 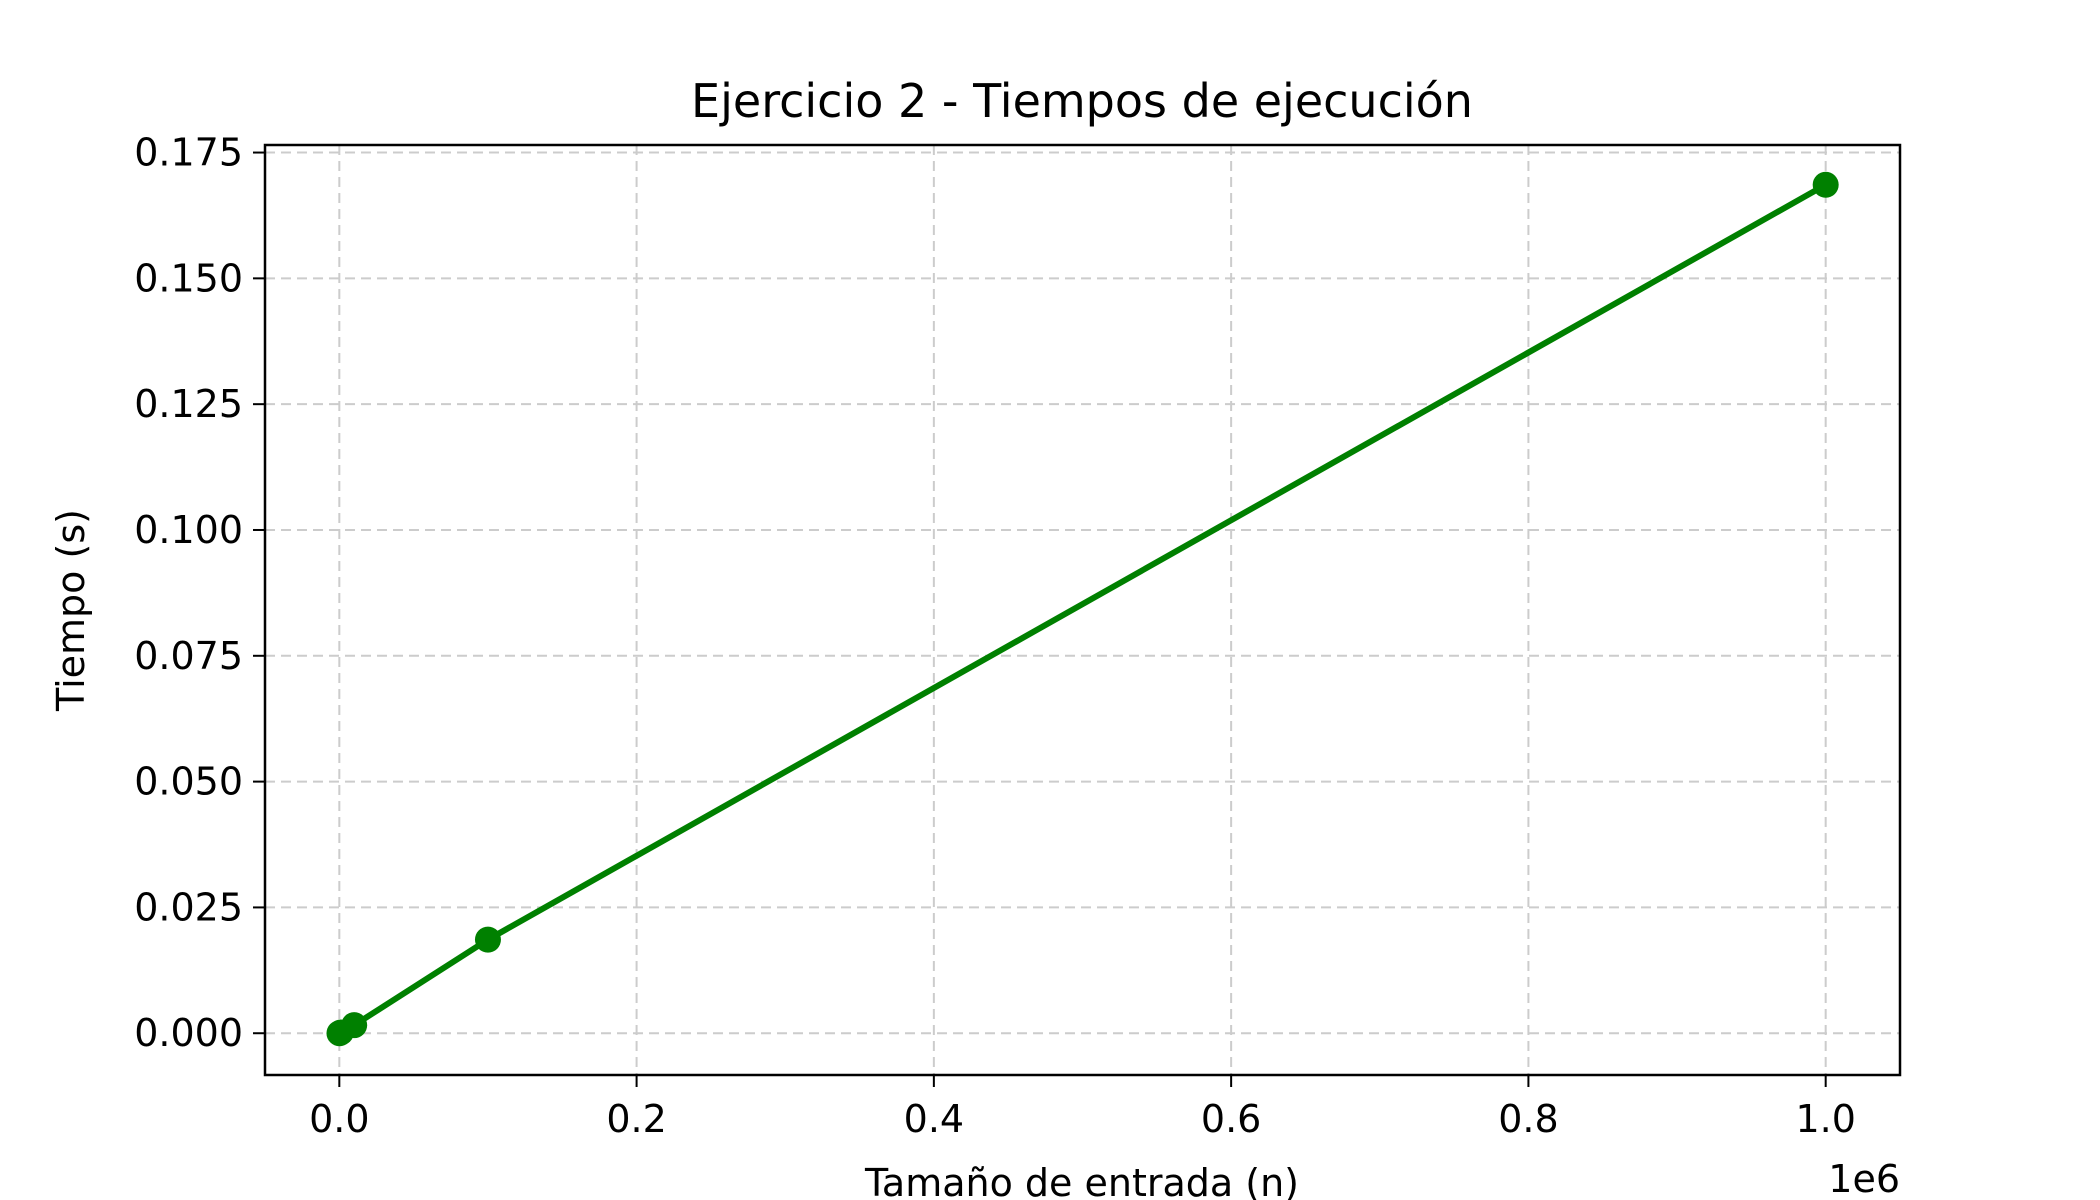 I want to click on x-tick-label: 0.2, so click(x=636, y=1119).